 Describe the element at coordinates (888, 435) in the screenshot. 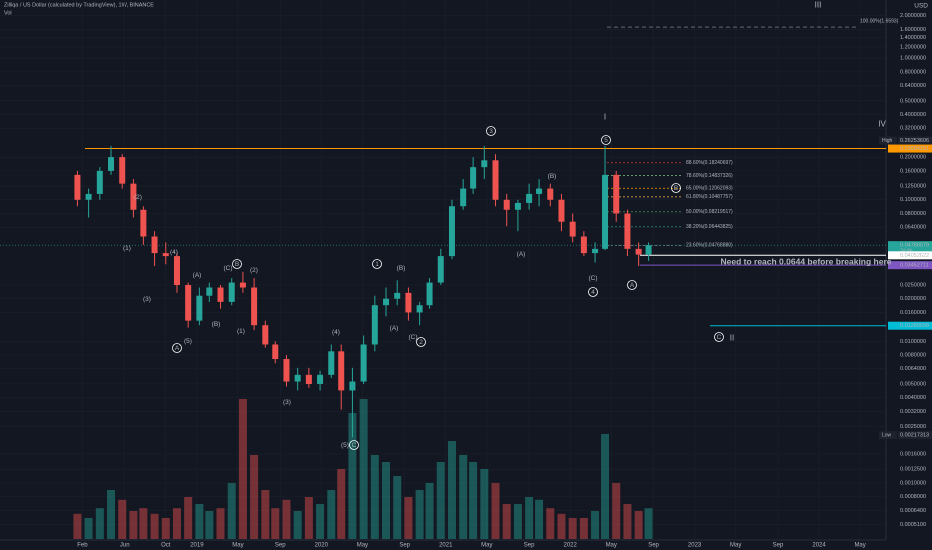

I see `price-tag-label-box` at that location.